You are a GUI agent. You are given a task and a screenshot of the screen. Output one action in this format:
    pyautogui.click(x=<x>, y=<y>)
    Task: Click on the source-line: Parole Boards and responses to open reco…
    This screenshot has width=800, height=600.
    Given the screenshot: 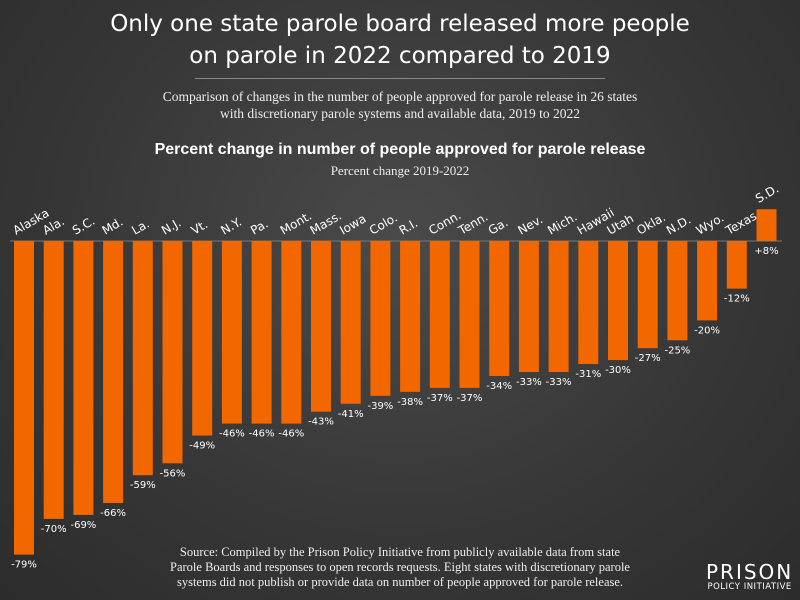 What is the action you would take?
    pyautogui.click(x=400, y=567)
    